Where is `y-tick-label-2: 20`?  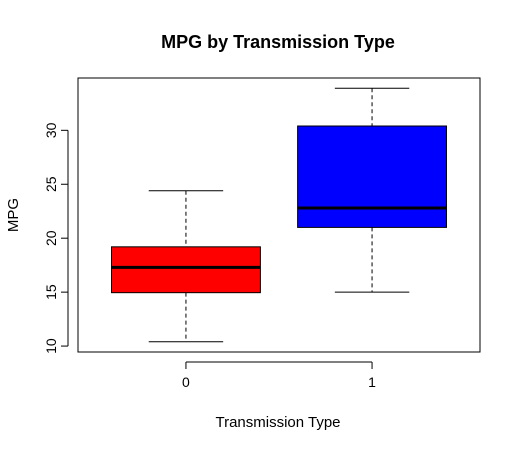 y-tick-label-2: 20 is located at coordinates (51, 238).